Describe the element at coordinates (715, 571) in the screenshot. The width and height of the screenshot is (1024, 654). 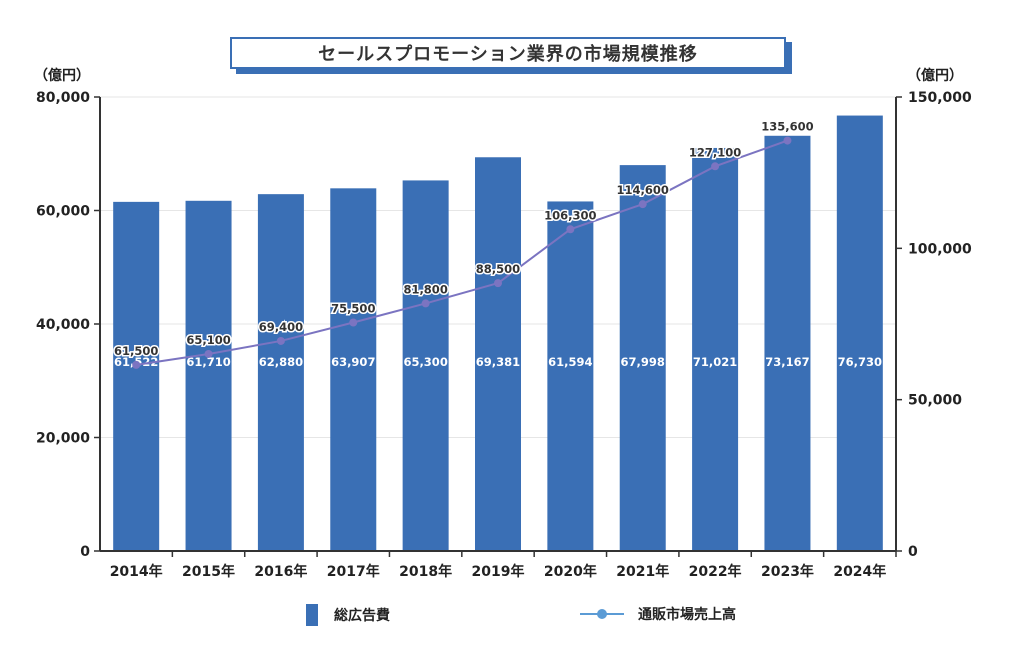
I see `x-tick-label: 2022年` at that location.